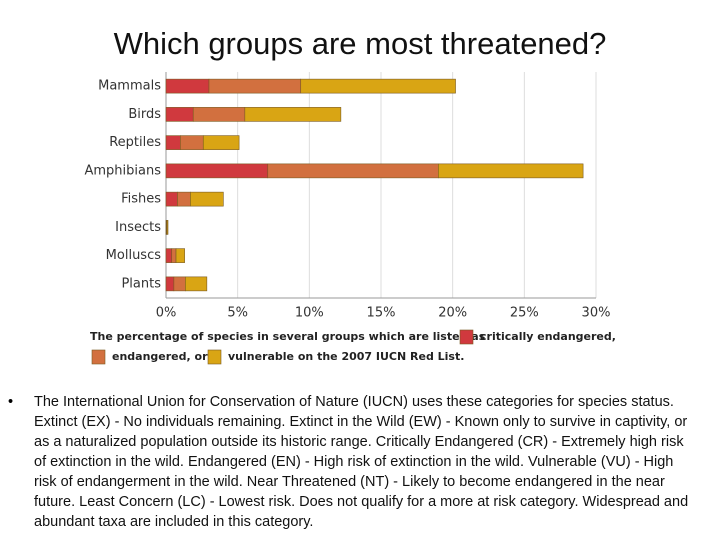 This screenshot has width=720, height=540. I want to click on y-tick-label: Mammals, so click(129, 86).